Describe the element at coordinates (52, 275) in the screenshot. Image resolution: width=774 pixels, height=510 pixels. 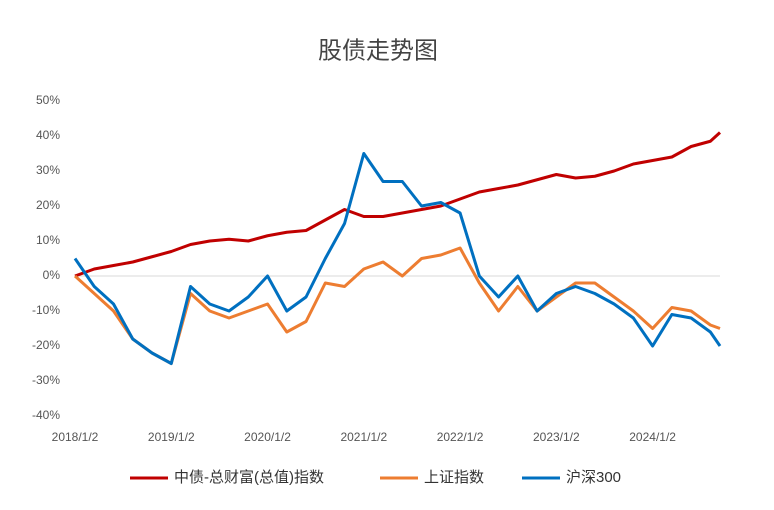
I see `y-tick-label: 0%` at that location.